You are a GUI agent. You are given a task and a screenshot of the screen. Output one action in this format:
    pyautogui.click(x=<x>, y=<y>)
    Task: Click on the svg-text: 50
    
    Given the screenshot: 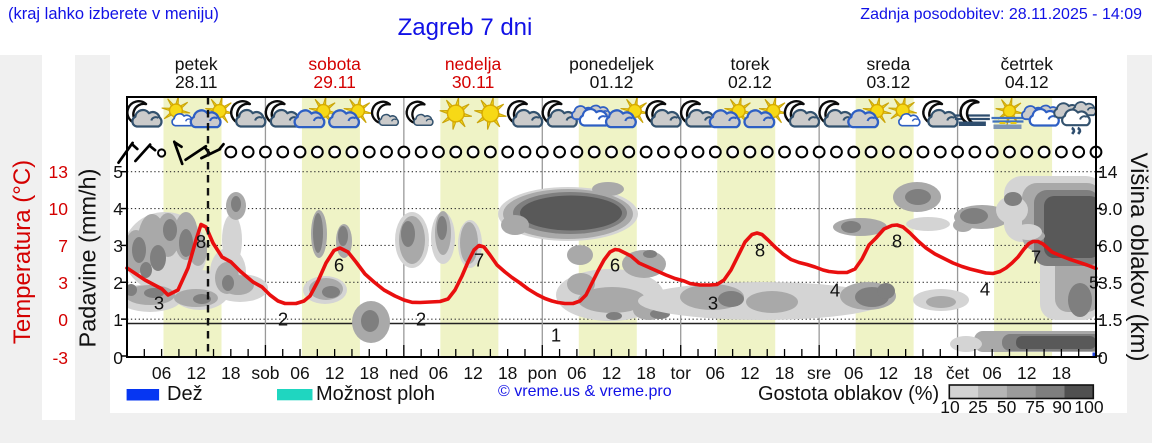 What is the action you would take?
    pyautogui.click(x=1007, y=407)
    